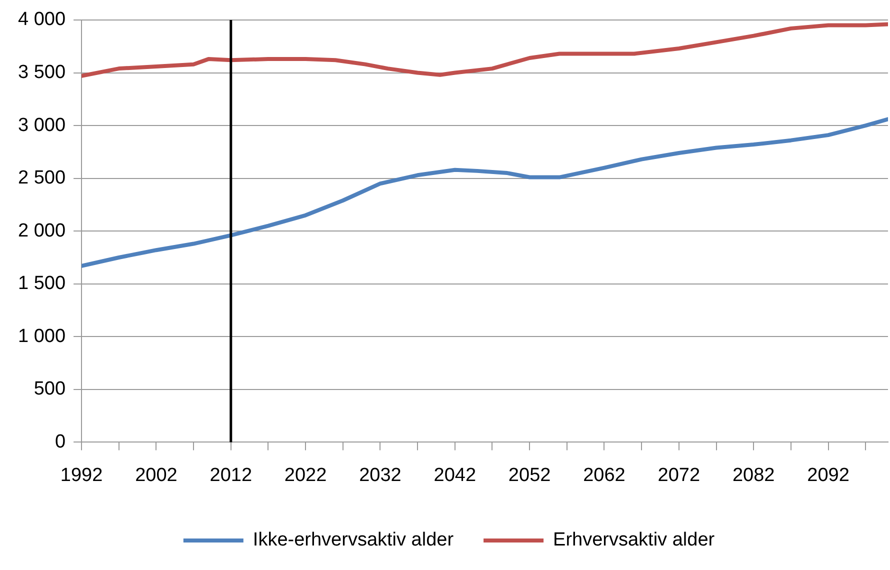 The height and width of the screenshot is (570, 890). What do you see at coordinates (604, 475) in the screenshot?
I see `x-tick-label: 2062` at bounding box center [604, 475].